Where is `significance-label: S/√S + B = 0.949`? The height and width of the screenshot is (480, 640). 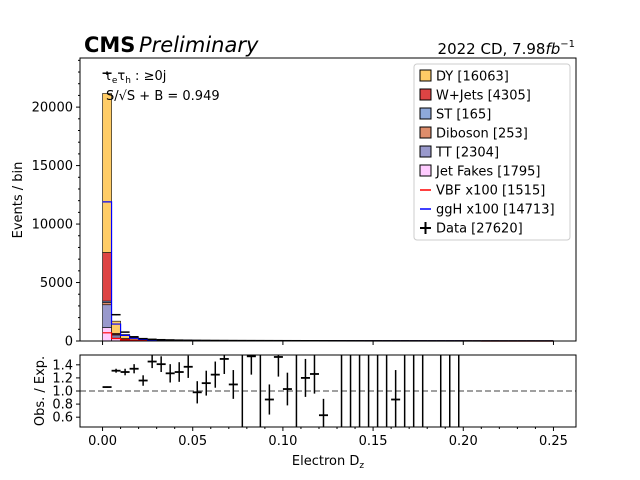 significance-label: S/√S + B = 0.949 is located at coordinates (163, 96).